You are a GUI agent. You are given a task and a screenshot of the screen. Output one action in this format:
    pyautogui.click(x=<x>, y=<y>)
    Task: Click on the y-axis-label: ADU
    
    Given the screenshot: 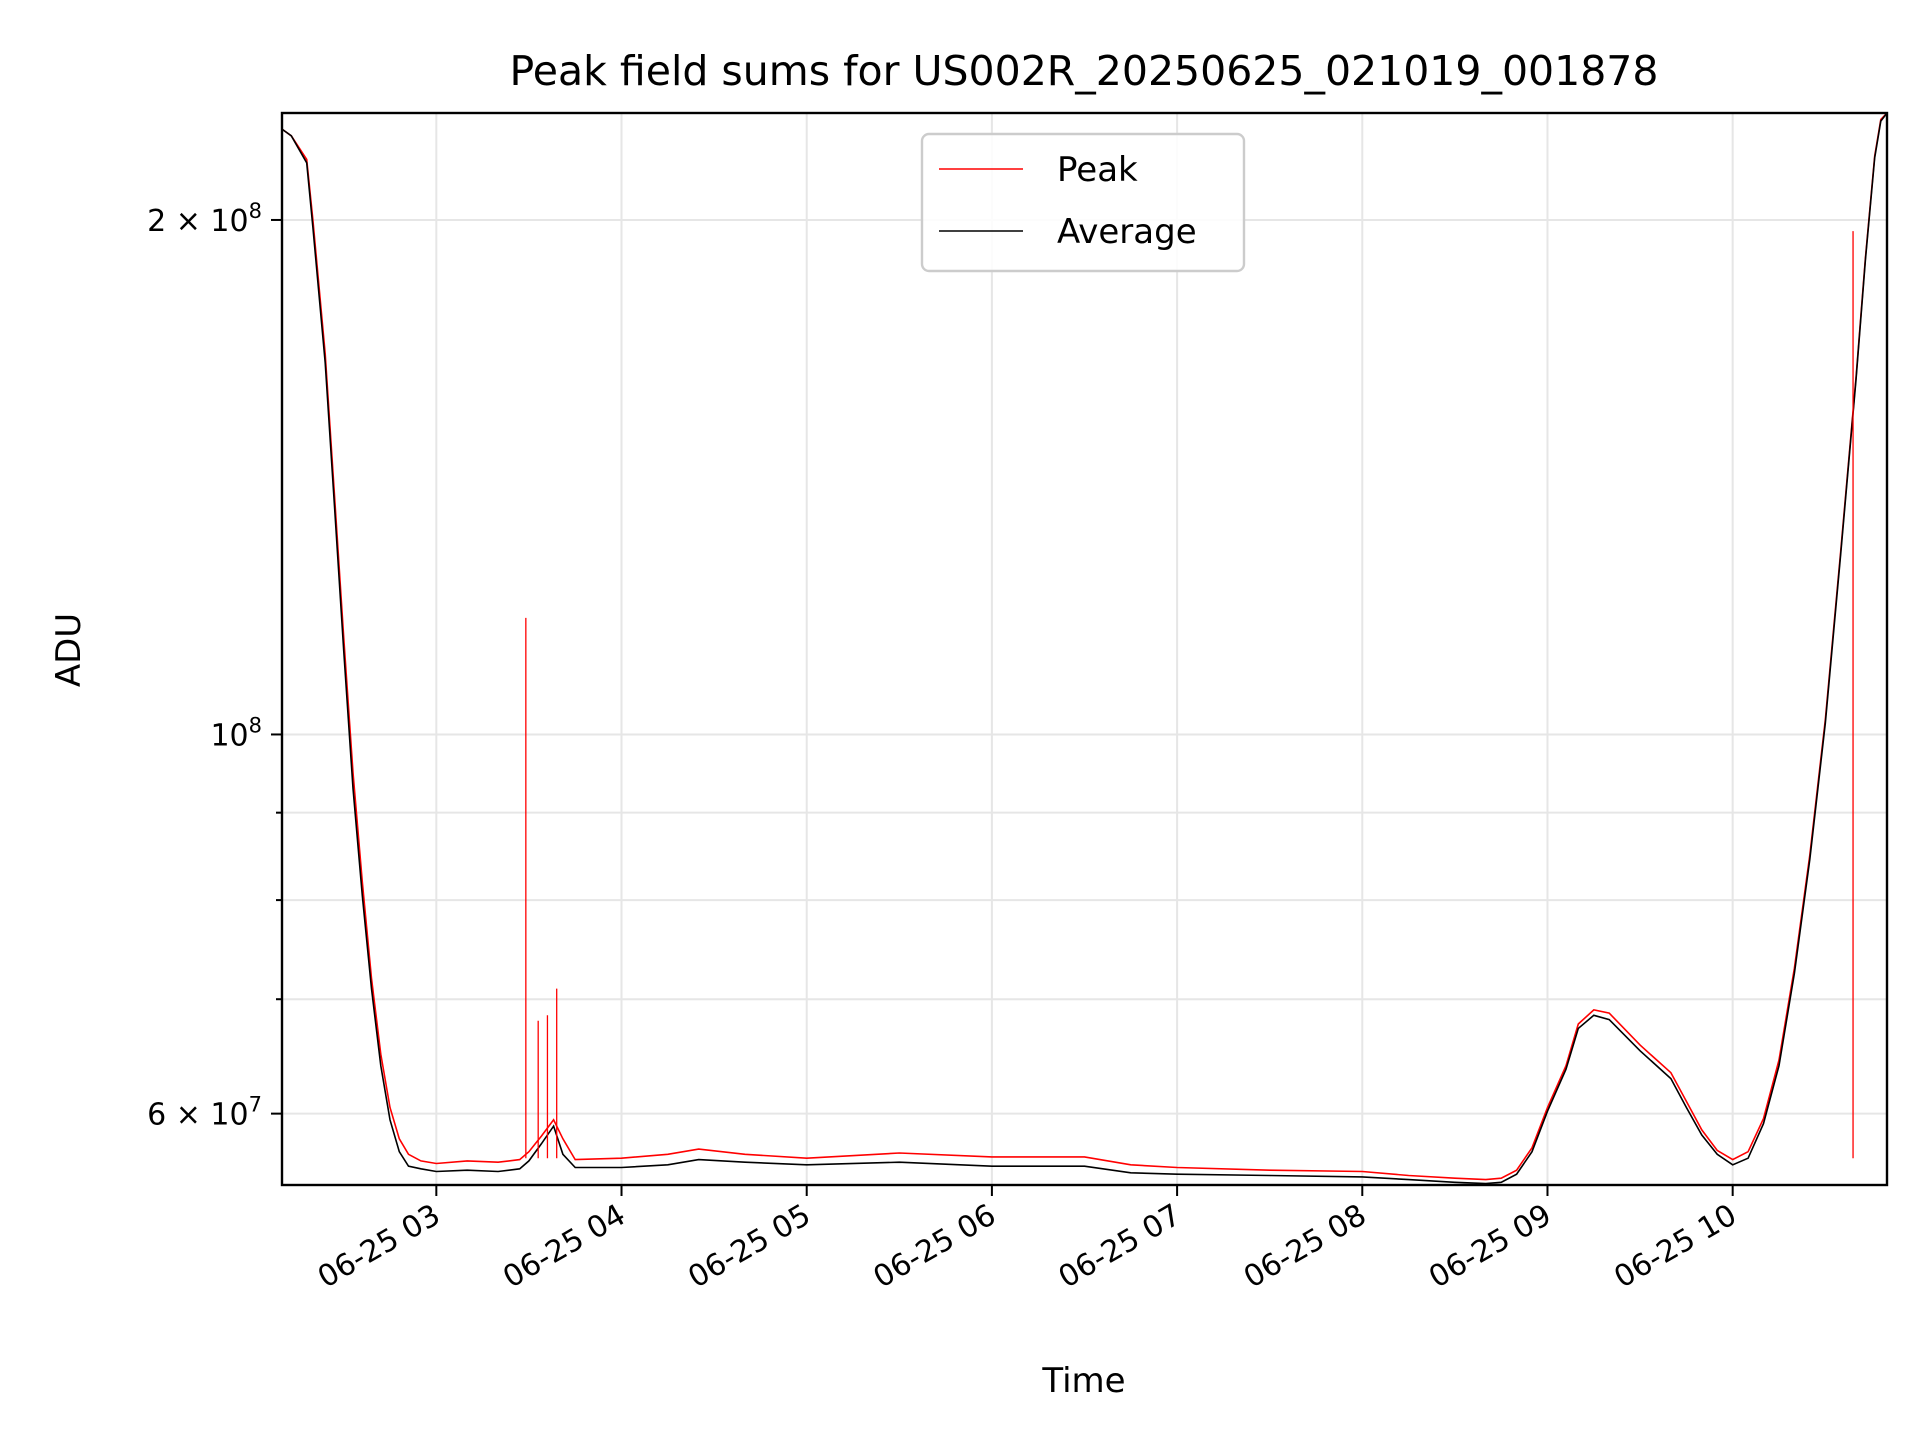 What is the action you would take?
    pyautogui.click(x=69, y=650)
    